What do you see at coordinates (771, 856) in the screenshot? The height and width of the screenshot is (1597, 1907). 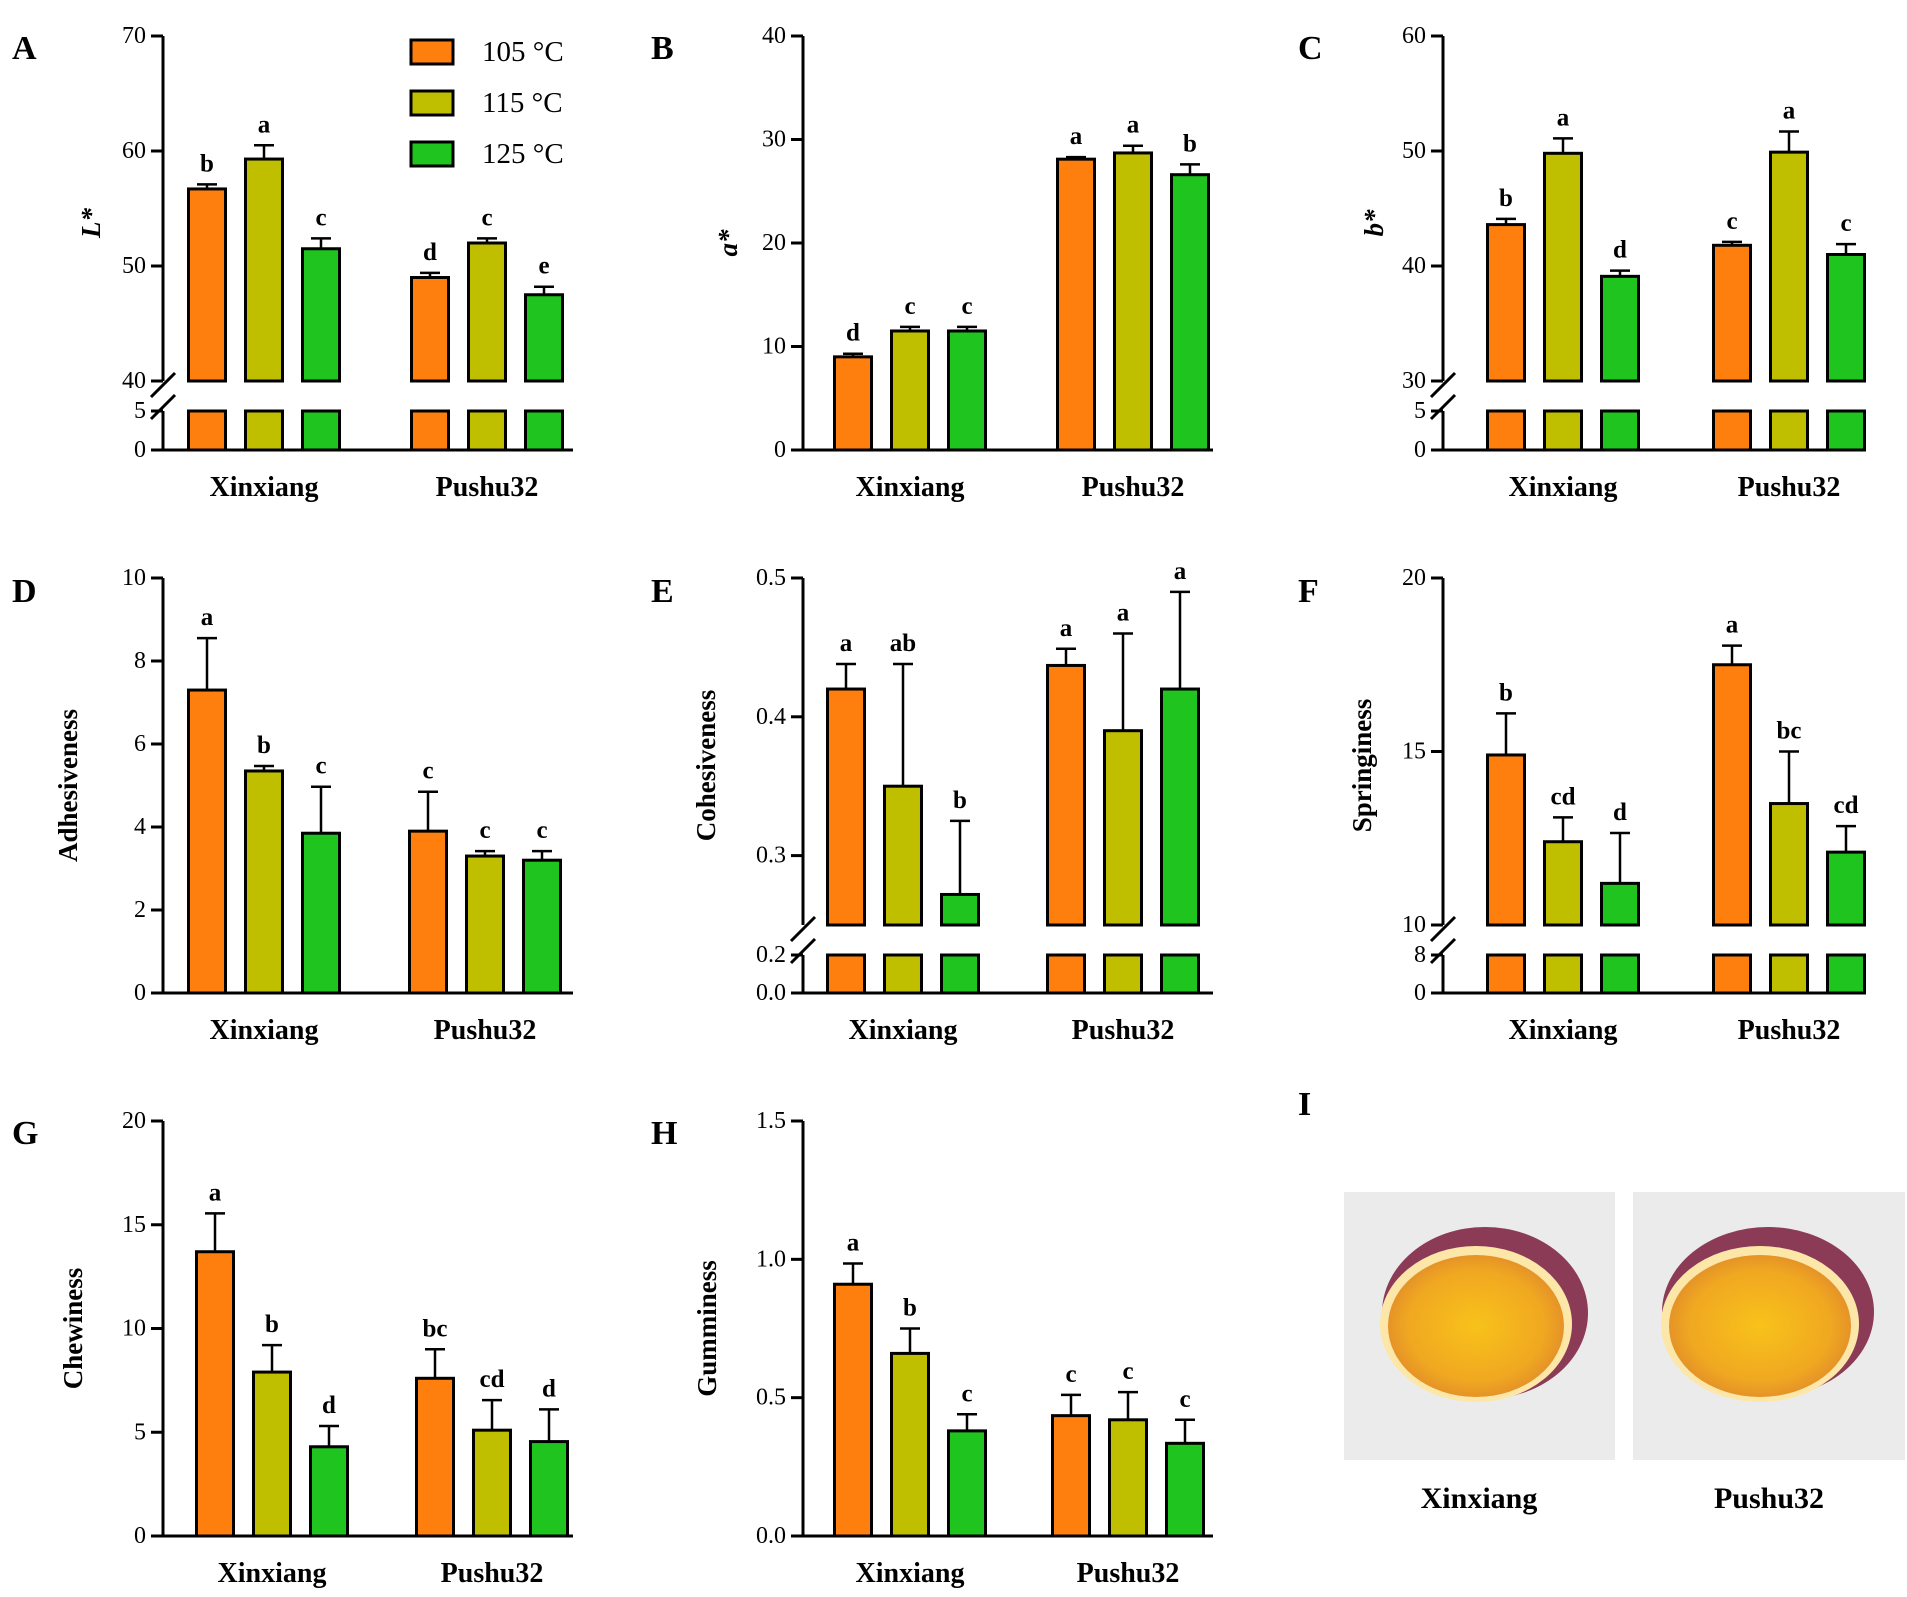 I see `y-tick-label: 0.3` at bounding box center [771, 856].